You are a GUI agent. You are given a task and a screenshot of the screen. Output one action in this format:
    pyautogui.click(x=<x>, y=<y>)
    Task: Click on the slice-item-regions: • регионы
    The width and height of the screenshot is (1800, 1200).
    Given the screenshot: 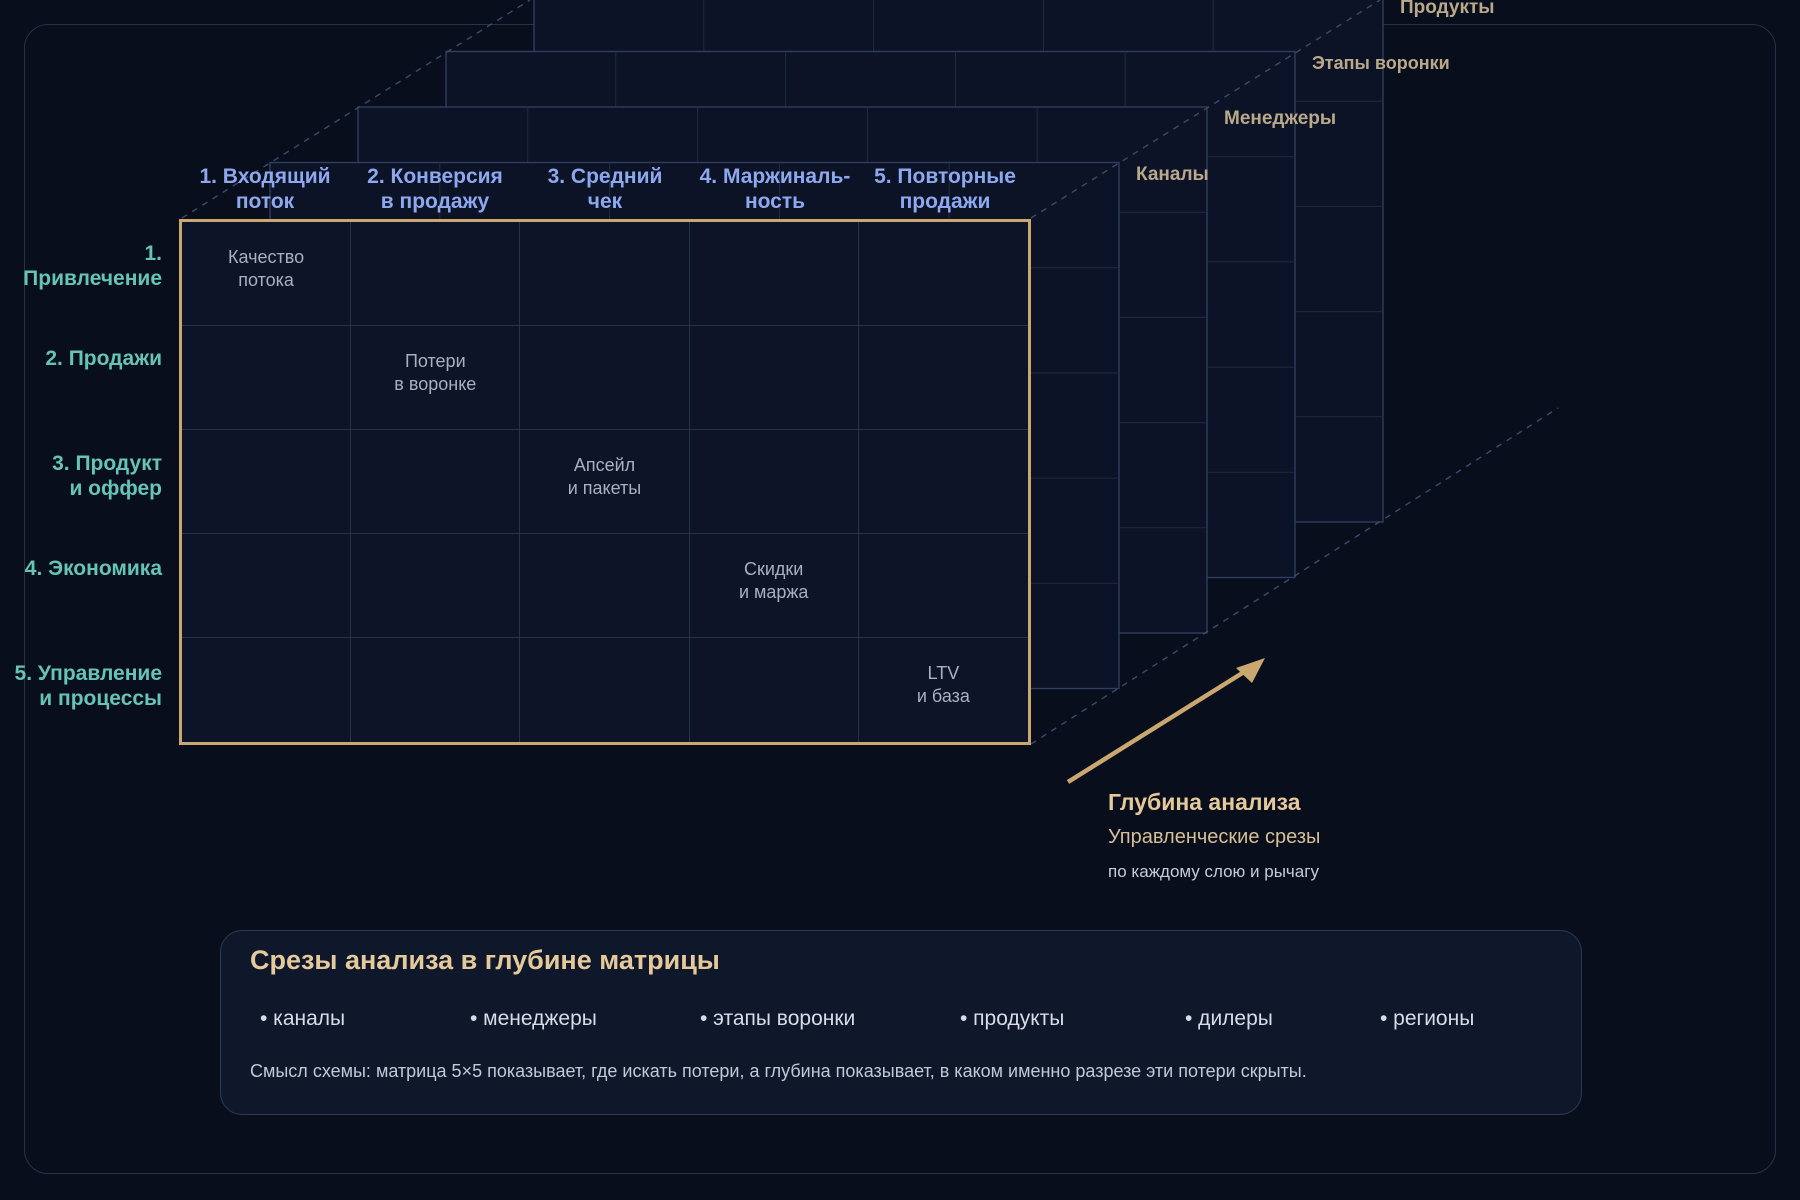 What is the action you would take?
    pyautogui.click(x=1427, y=1018)
    